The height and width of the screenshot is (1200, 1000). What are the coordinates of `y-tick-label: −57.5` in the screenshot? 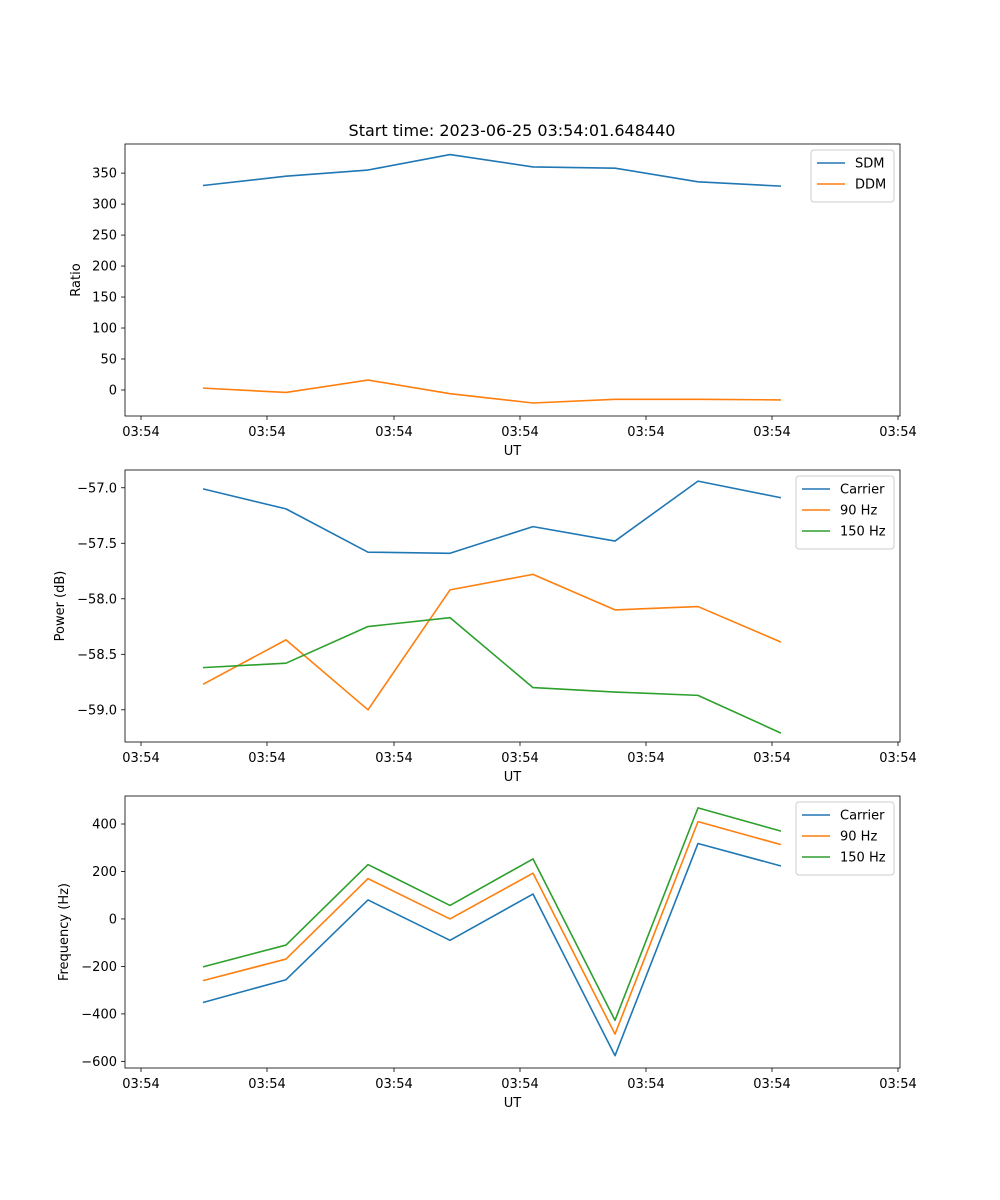 It's located at (97, 544).